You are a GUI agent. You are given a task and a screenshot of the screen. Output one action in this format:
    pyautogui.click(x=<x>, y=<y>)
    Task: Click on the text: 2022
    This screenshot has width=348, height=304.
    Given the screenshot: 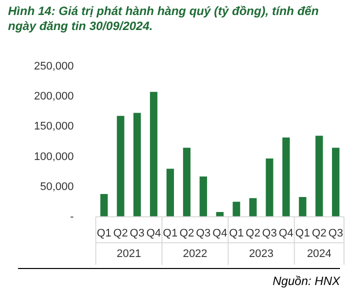 What is the action you would take?
    pyautogui.click(x=195, y=254)
    